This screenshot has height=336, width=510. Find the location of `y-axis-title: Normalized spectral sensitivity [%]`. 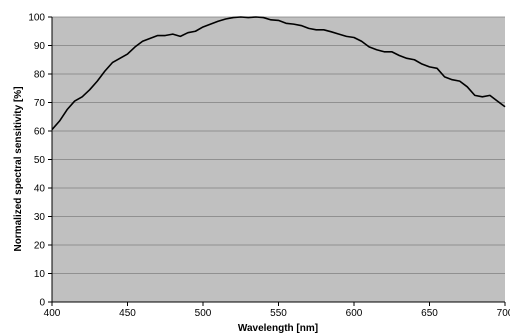

y-axis-title: Normalized spectral sensitivity [%] is located at coordinates (18, 168).